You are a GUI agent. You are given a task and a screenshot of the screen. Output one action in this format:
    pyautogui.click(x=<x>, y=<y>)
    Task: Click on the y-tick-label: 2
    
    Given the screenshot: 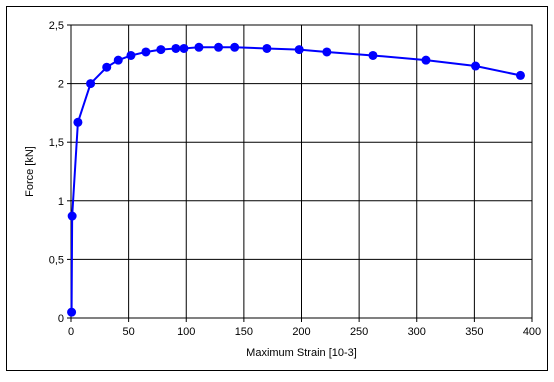 What is the action you would take?
    pyautogui.click(x=61, y=85)
    